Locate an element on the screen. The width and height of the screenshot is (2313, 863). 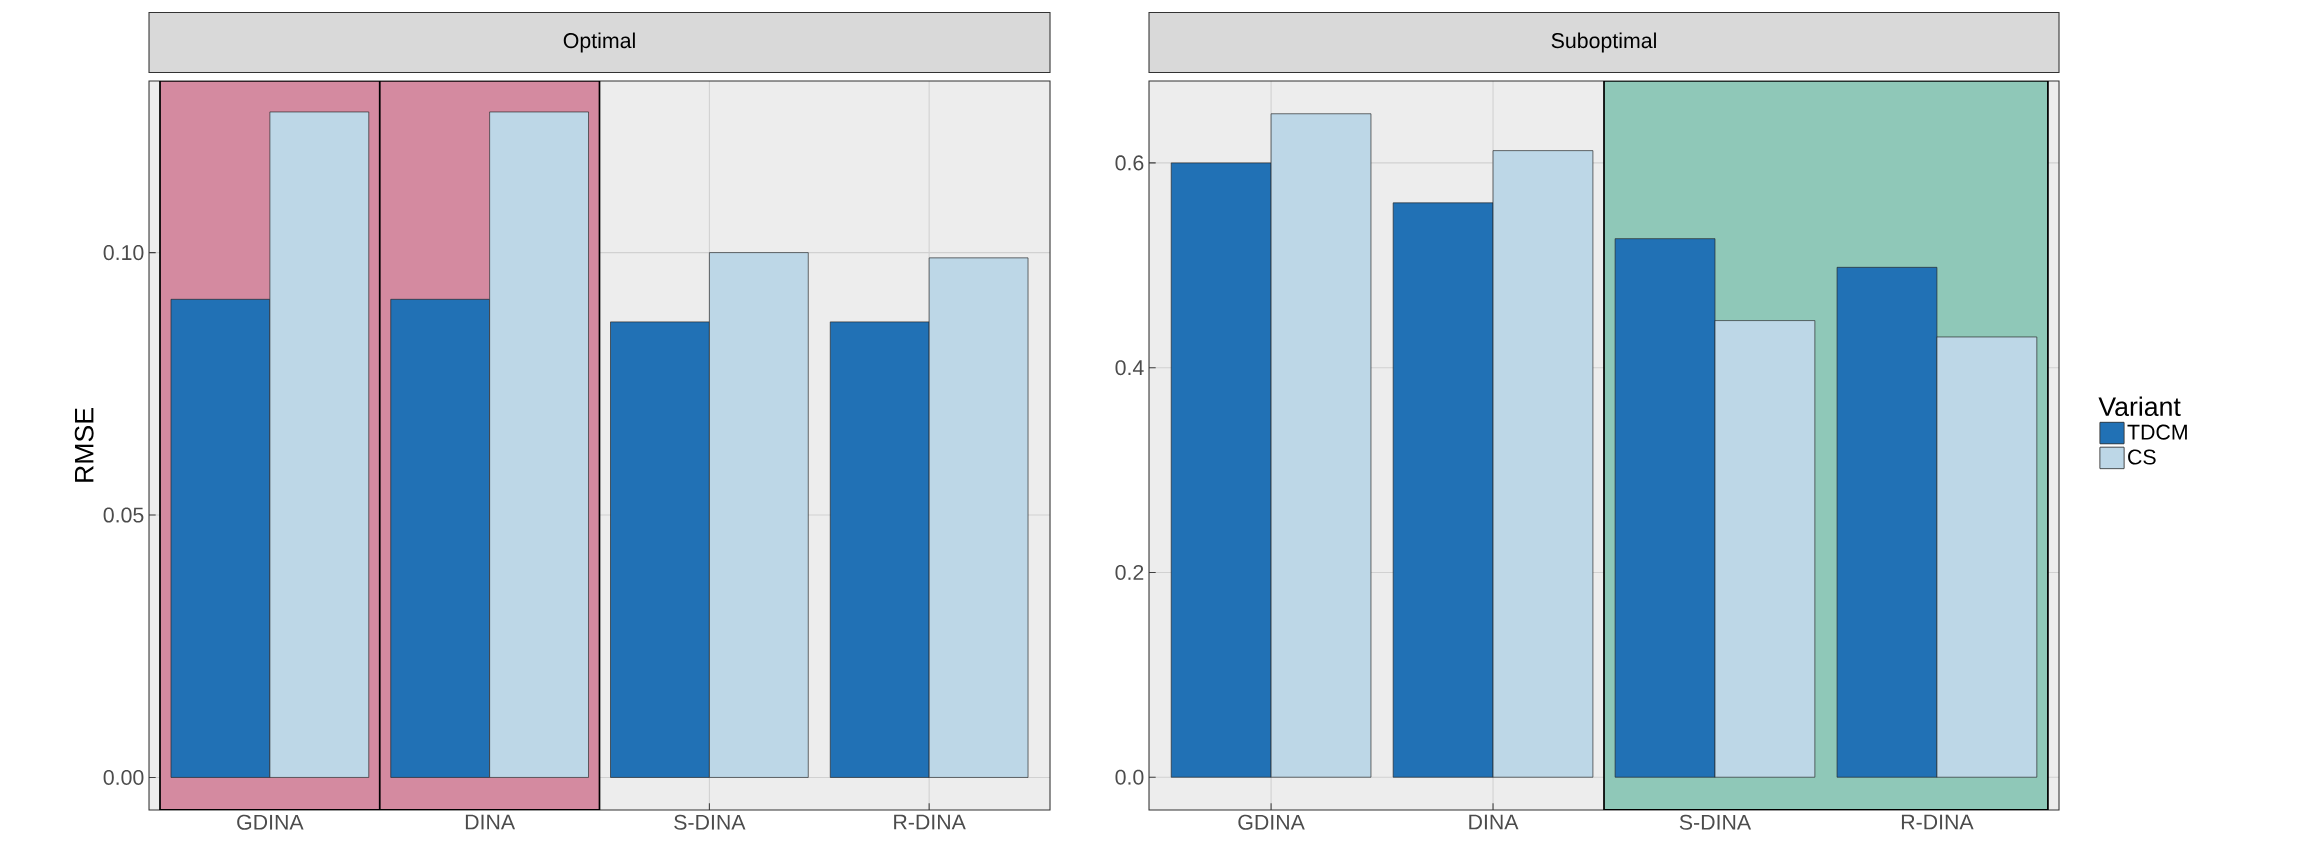
chart-title: Suboptimal is located at coordinates (1603, 42).